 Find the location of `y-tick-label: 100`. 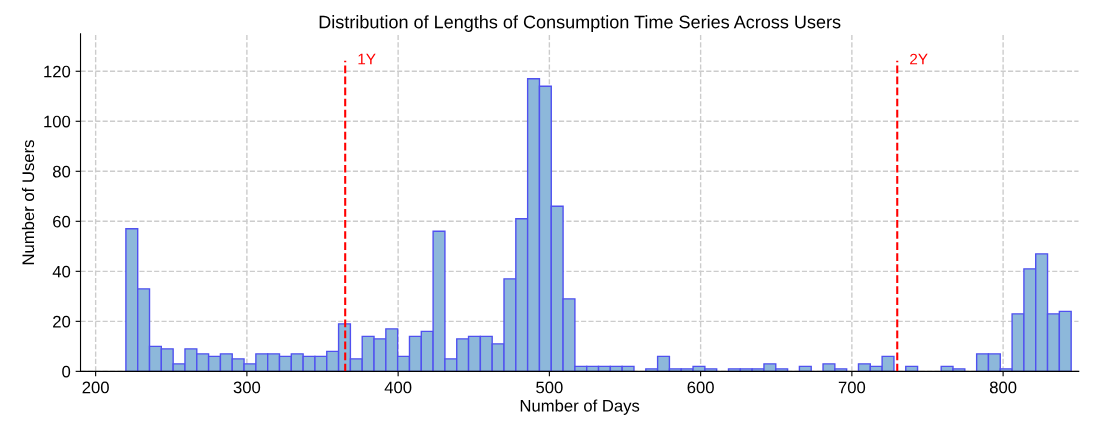

y-tick-label: 100 is located at coordinates (57, 121).